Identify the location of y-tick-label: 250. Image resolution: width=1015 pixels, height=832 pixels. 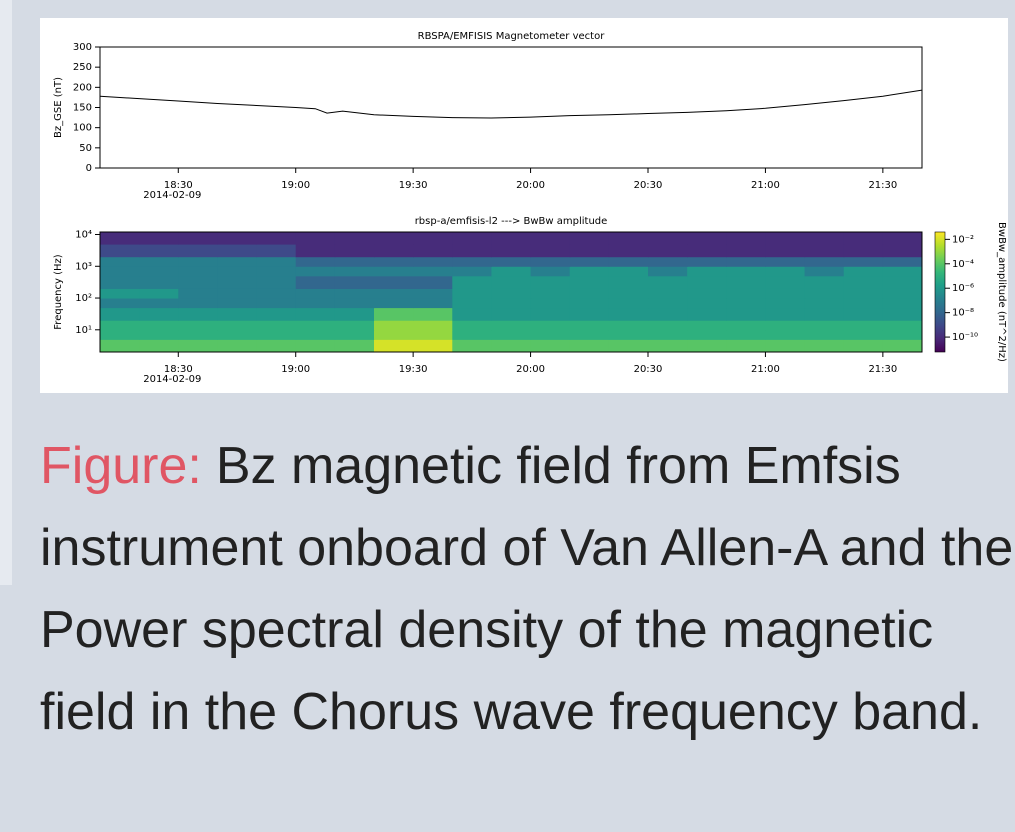
(82, 67).